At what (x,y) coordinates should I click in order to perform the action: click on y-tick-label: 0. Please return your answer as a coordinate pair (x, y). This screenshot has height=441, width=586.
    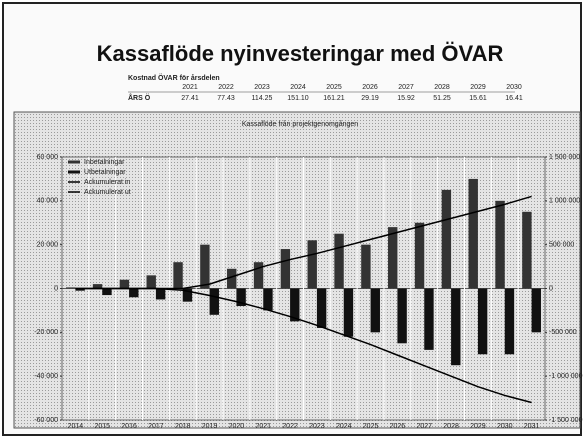
    Looking at the image, I should click on (56, 288).